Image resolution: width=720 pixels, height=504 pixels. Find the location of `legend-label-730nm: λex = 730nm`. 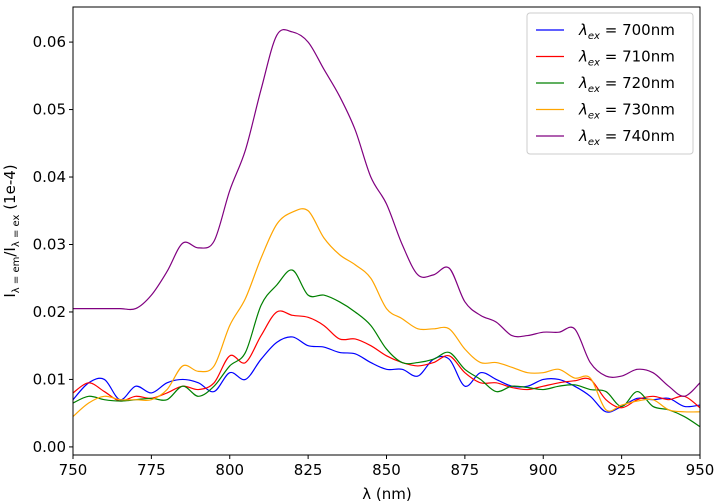

legend-label-730nm: λex = 730nm is located at coordinates (626, 111).